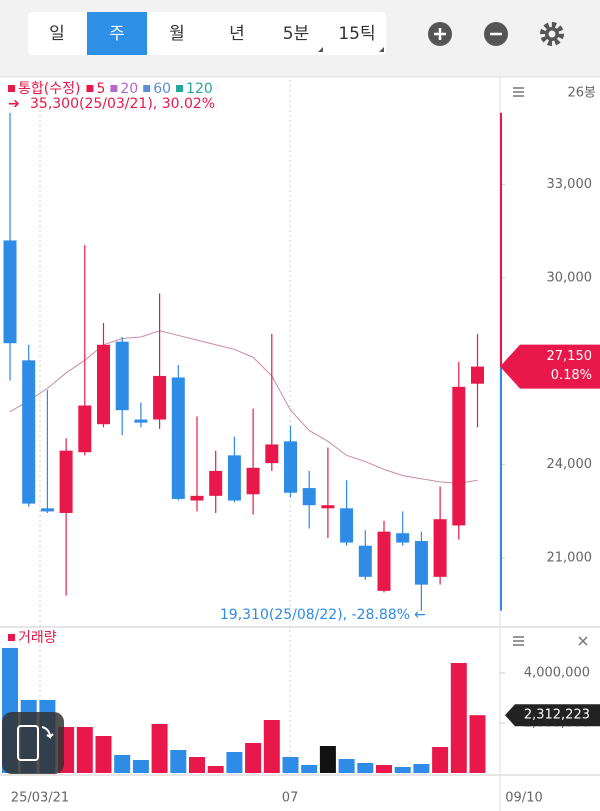 Image resolution: width=600 pixels, height=811 pixels. I want to click on legend-label: 120, so click(199, 89).